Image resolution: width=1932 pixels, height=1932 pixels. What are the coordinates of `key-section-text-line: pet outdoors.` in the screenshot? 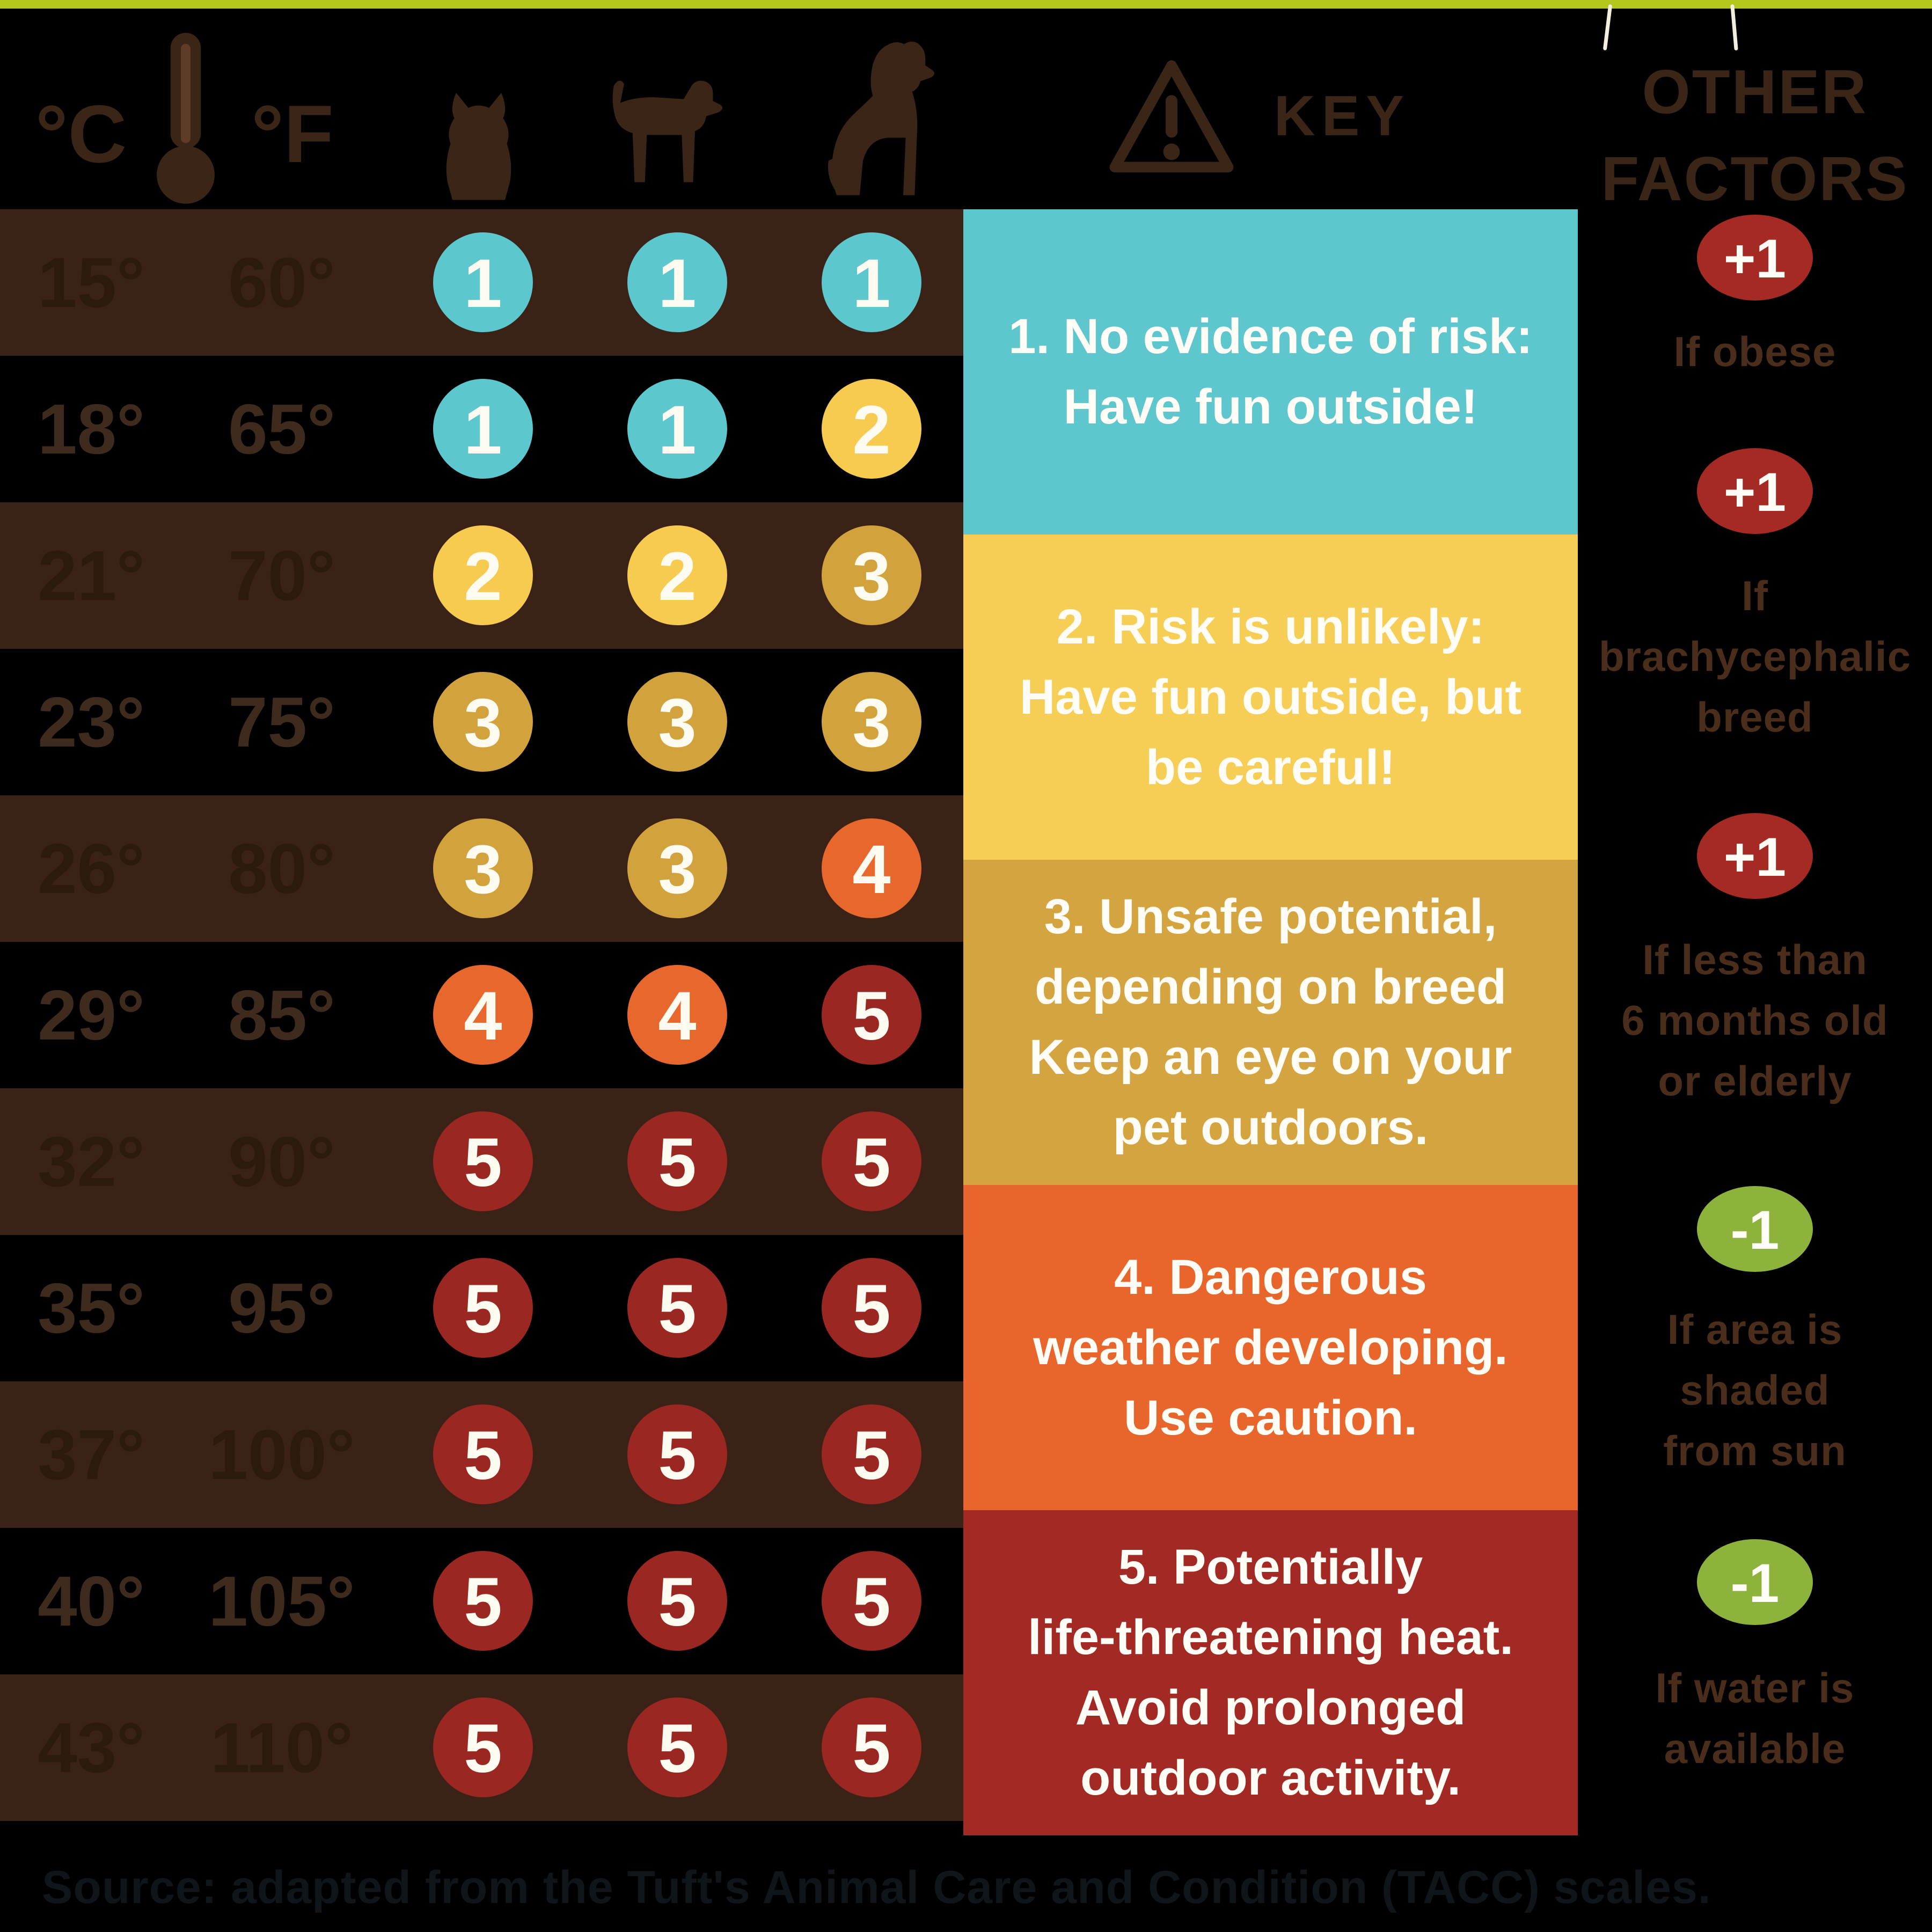 It's located at (1271, 1127).